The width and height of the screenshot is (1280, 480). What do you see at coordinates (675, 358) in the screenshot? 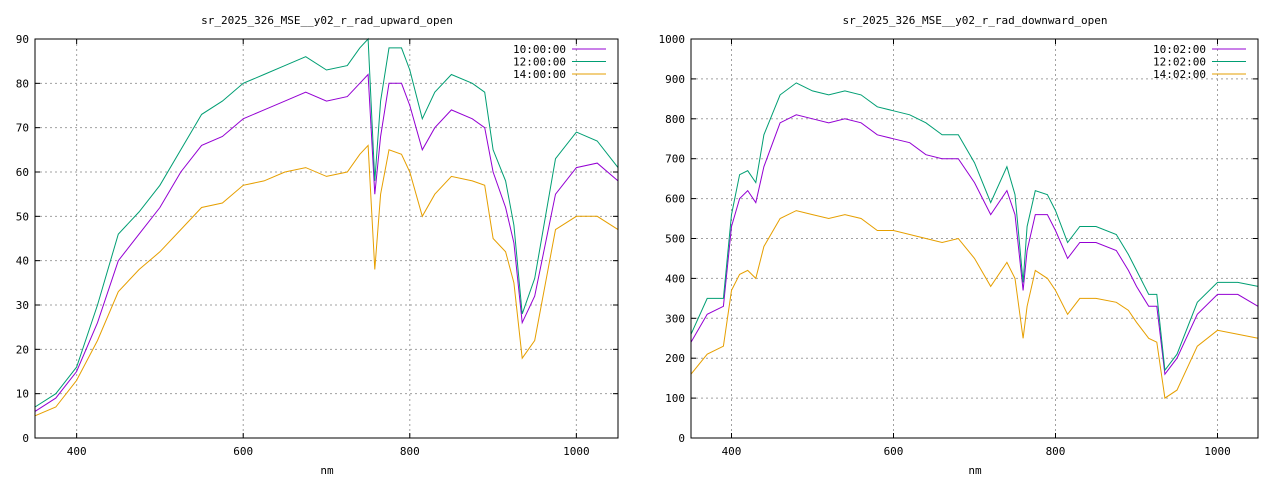
I see `y-tick-label: 200` at bounding box center [675, 358].